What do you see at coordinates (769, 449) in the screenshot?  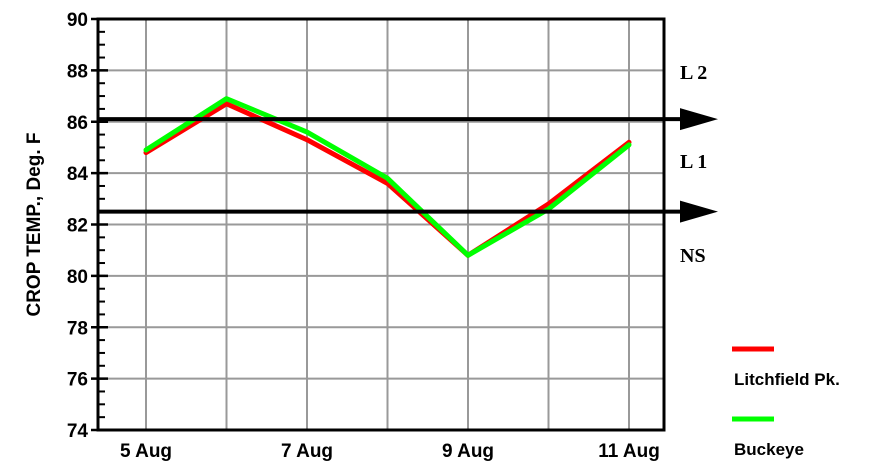 I see `legend-label: Buckeye` at bounding box center [769, 449].